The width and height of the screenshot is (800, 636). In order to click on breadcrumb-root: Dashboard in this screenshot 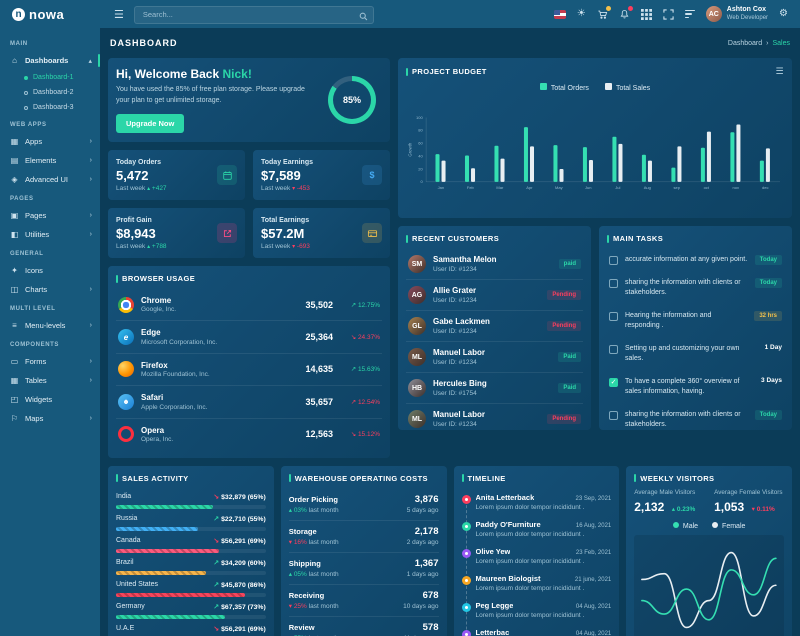, I will do `click(745, 43)`.